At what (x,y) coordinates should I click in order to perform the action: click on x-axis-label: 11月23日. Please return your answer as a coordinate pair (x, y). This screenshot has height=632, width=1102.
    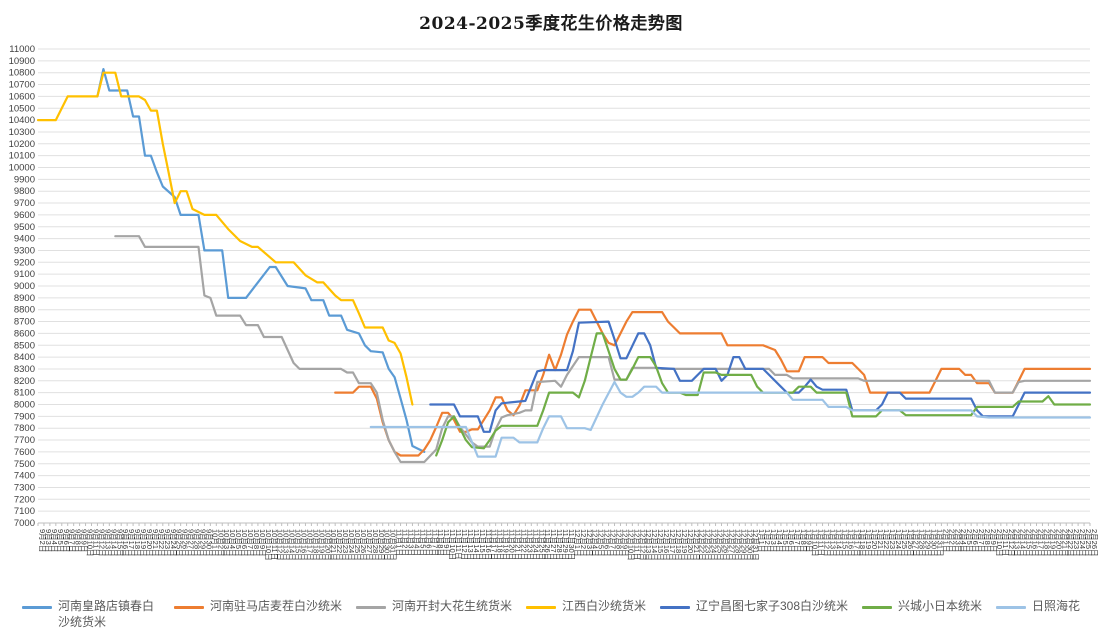
    Looking at the image, I should click on (529, 544).